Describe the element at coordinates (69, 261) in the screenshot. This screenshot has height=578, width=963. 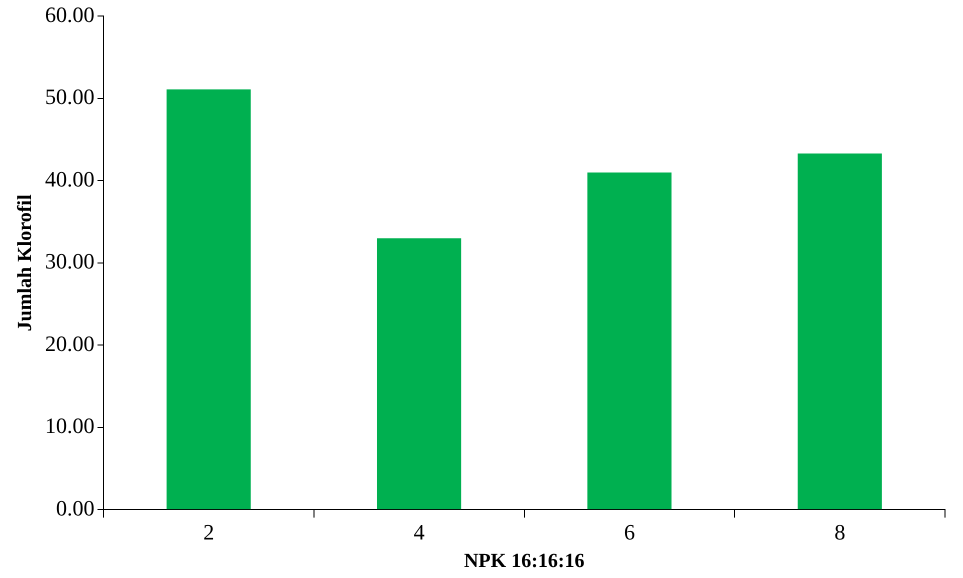
I see `y-tick-label: 30.00` at that location.